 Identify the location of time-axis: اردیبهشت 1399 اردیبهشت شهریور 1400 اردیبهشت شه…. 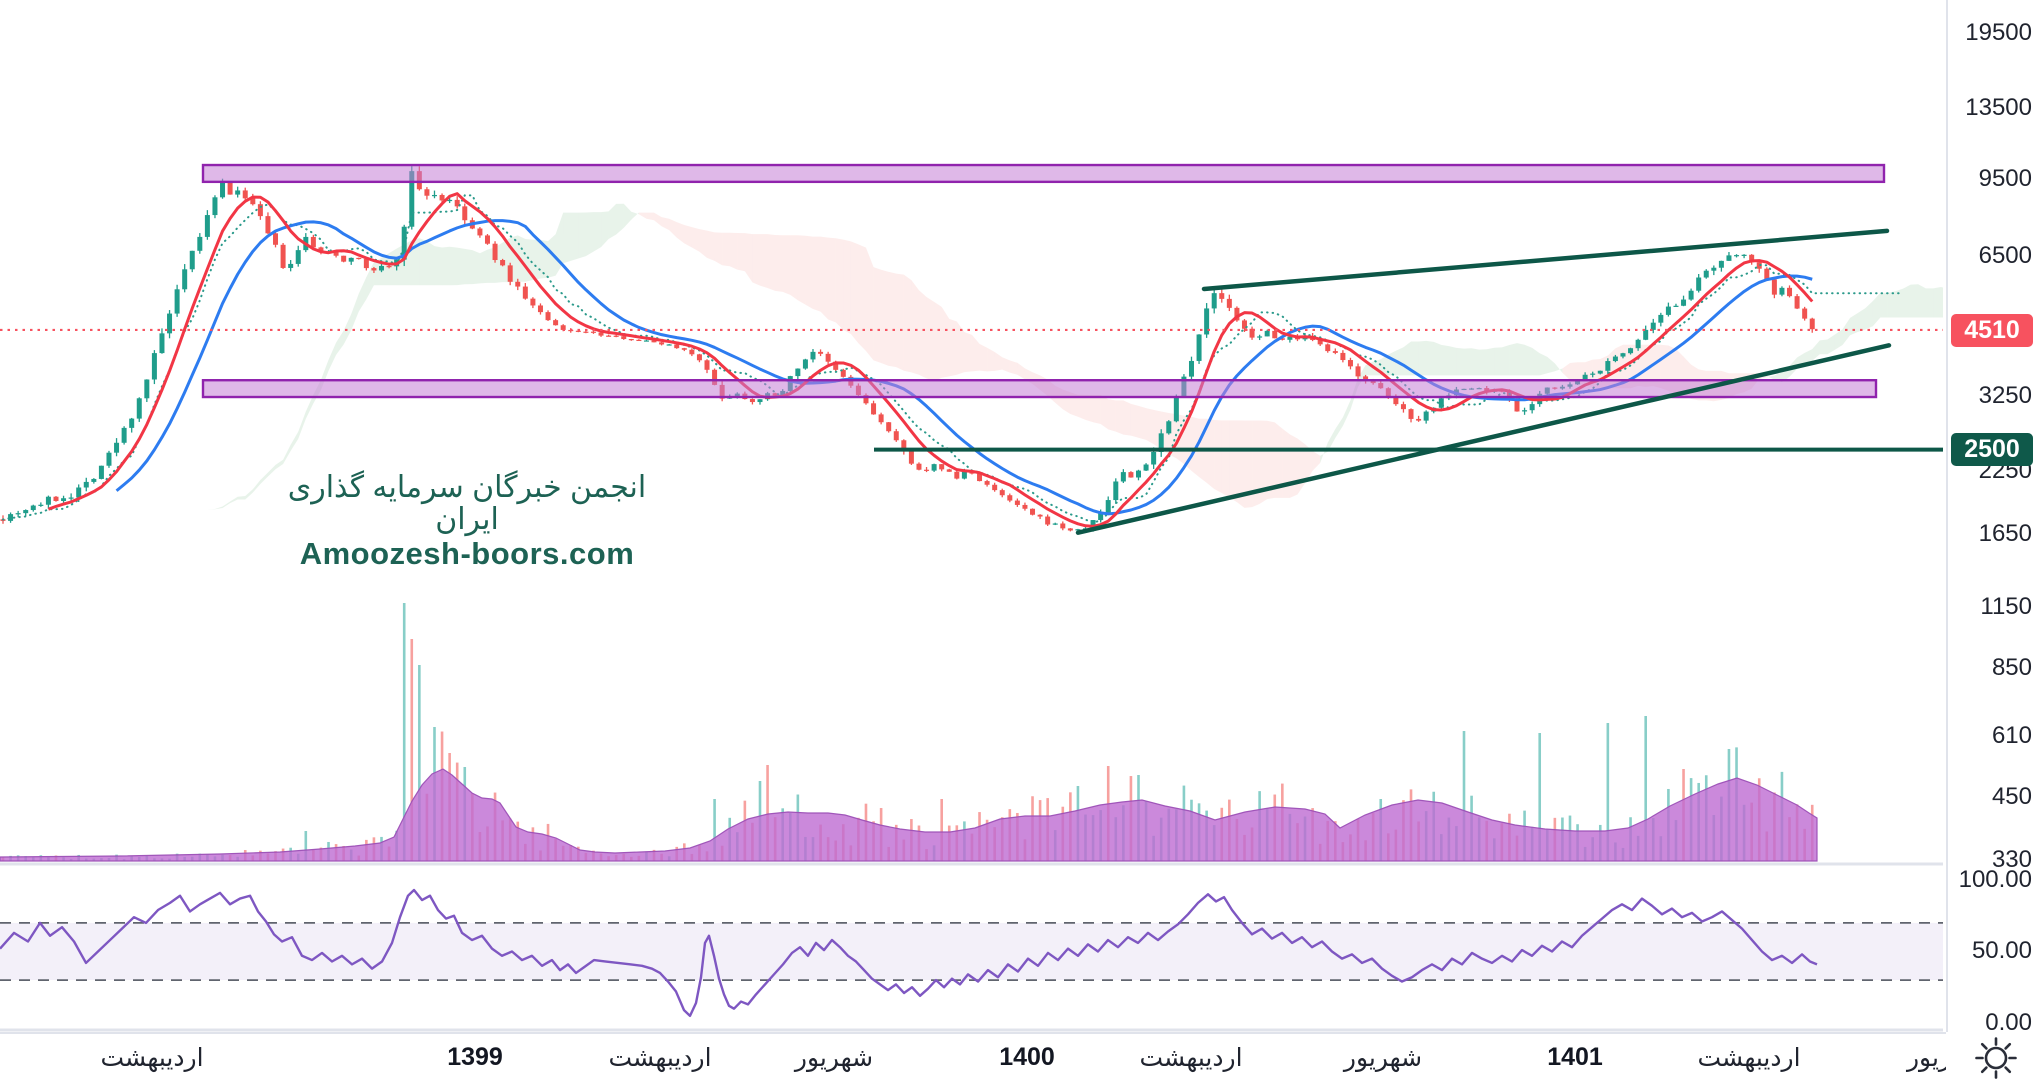
(975, 1057).